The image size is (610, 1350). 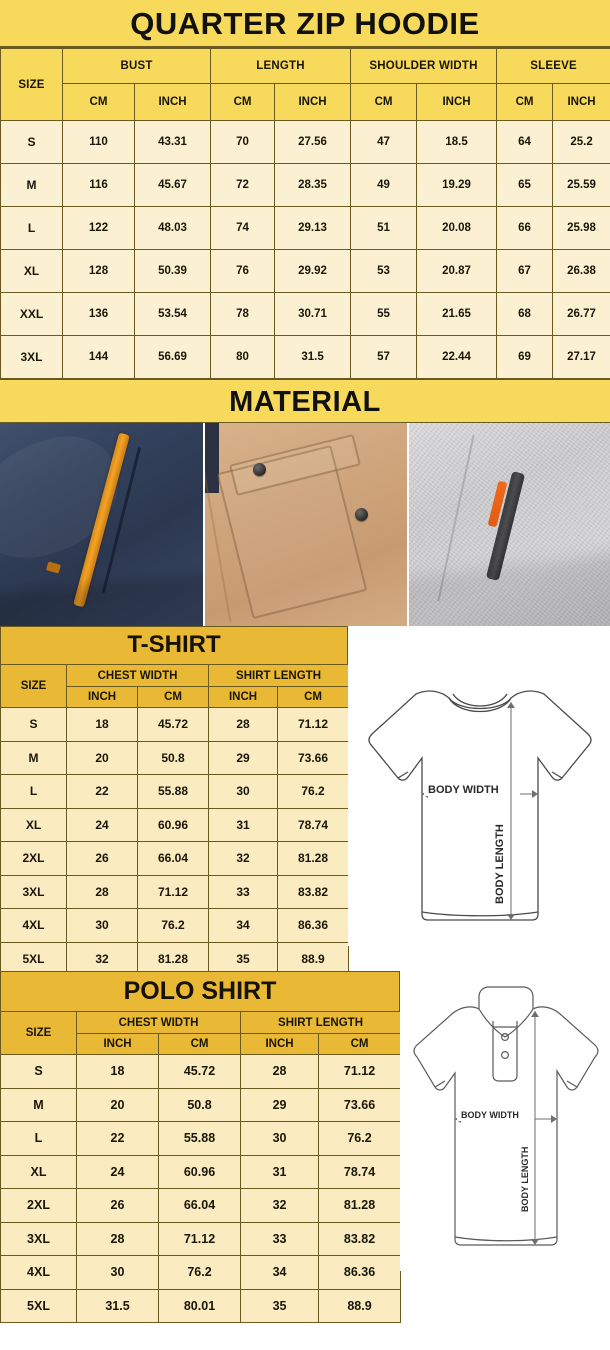 What do you see at coordinates (305, 271) in the screenshot?
I see `table-row: XL 128 50.39 76 29.92 53 20.87 67 26.38` at bounding box center [305, 271].